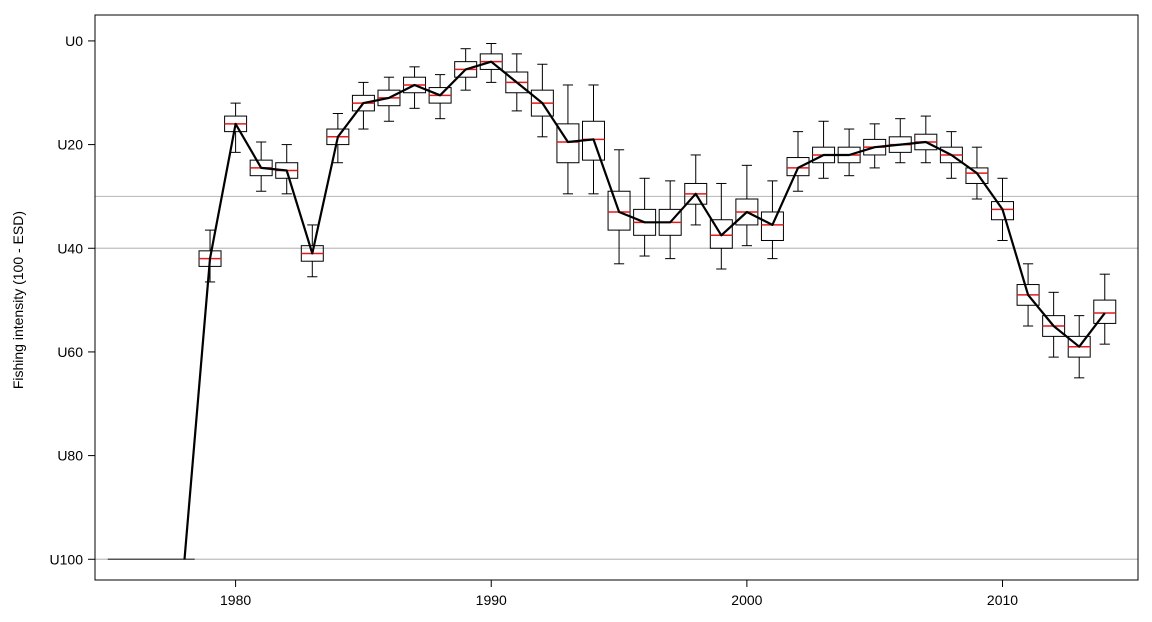 The height and width of the screenshot is (622, 1152). What do you see at coordinates (70, 248) in the screenshot?
I see `y-tick-label: U40` at bounding box center [70, 248].